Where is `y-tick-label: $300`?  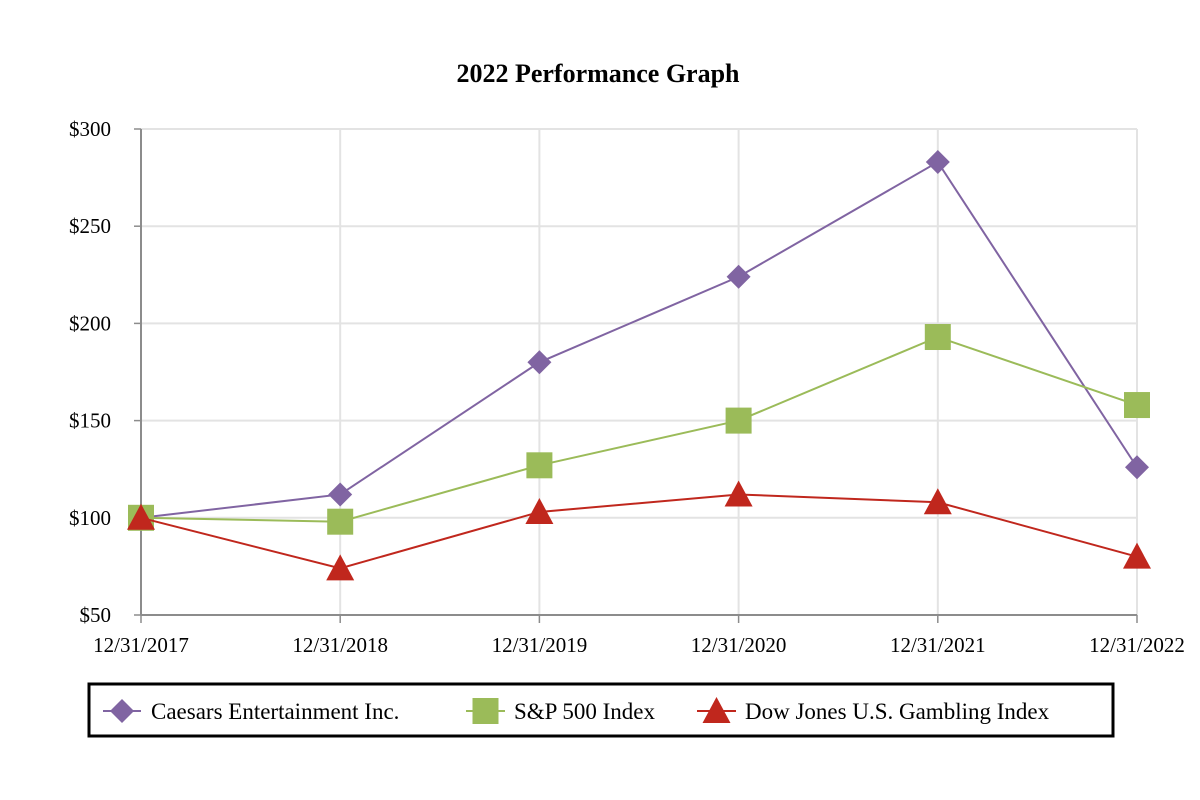
y-tick-label: $300 is located at coordinates (90, 129).